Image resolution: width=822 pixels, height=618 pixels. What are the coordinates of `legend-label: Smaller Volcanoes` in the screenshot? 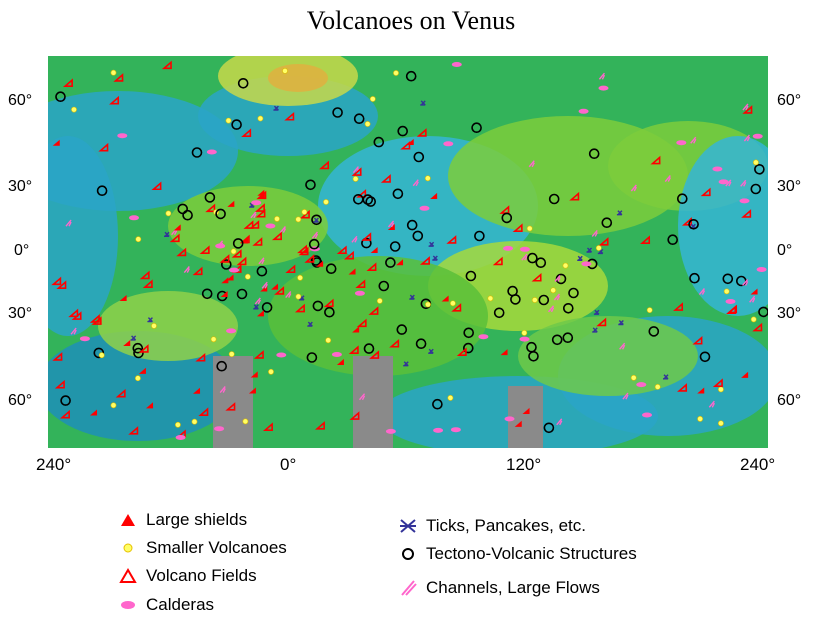 It's located at (216, 547).